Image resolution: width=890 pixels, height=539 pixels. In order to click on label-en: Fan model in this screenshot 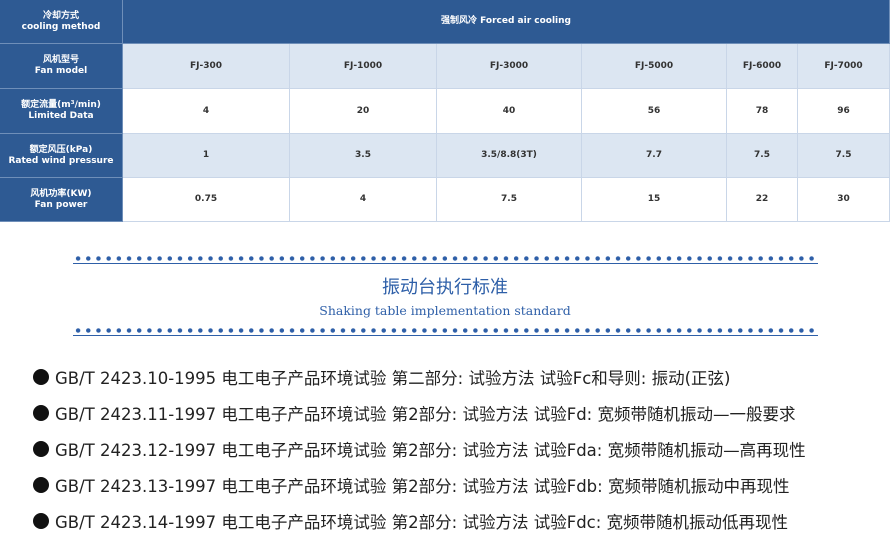, I will do `click(61, 71)`.